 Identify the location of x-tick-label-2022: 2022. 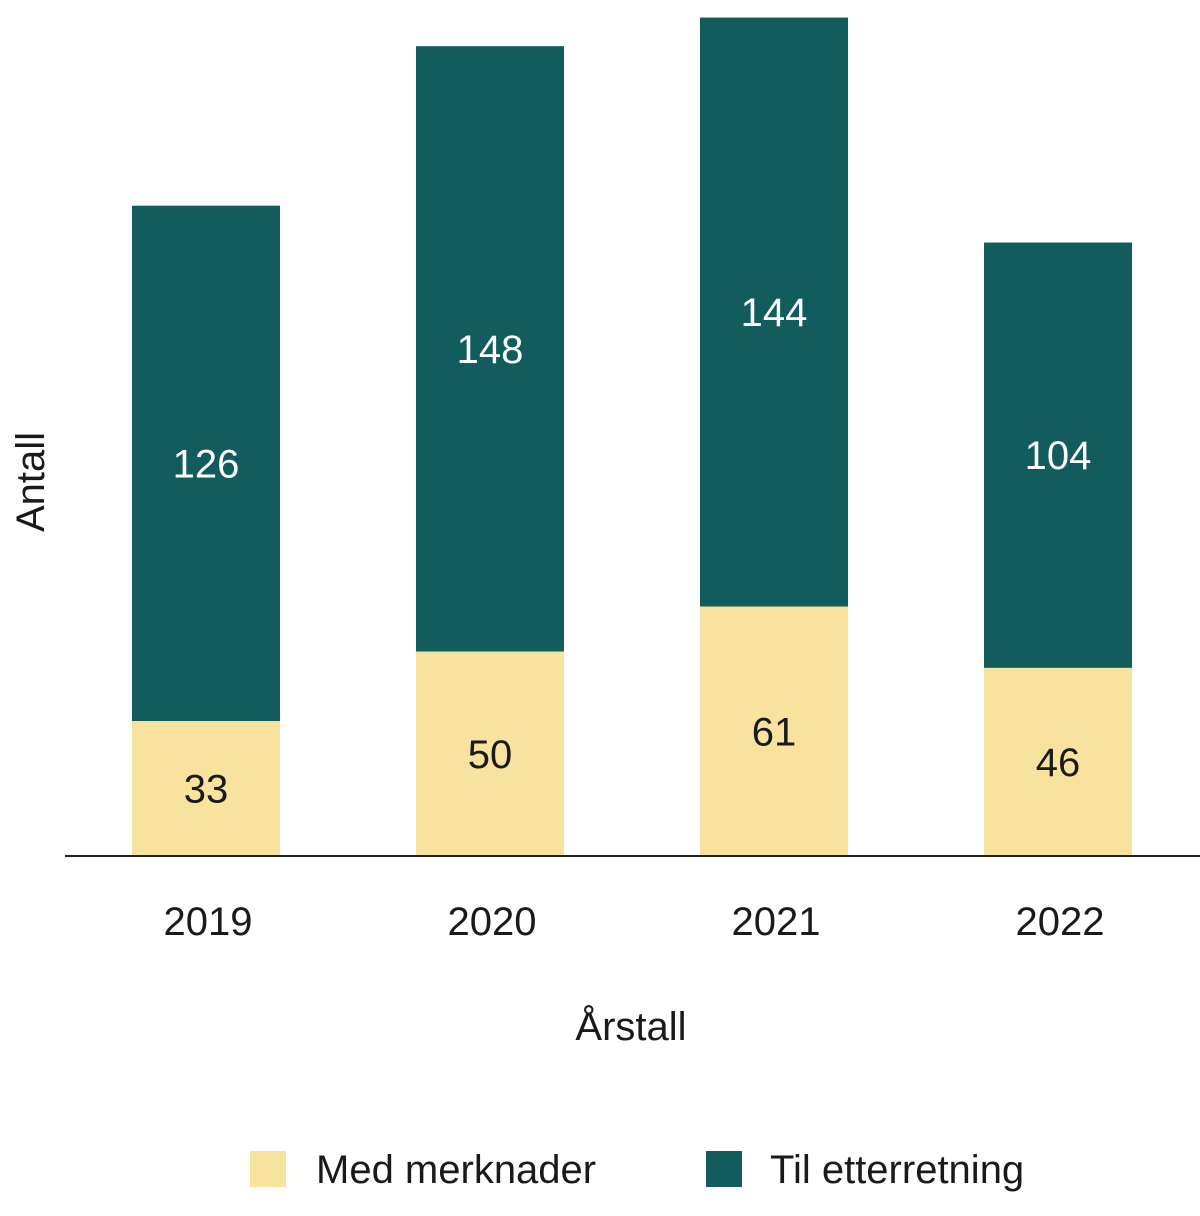
(1060, 922).